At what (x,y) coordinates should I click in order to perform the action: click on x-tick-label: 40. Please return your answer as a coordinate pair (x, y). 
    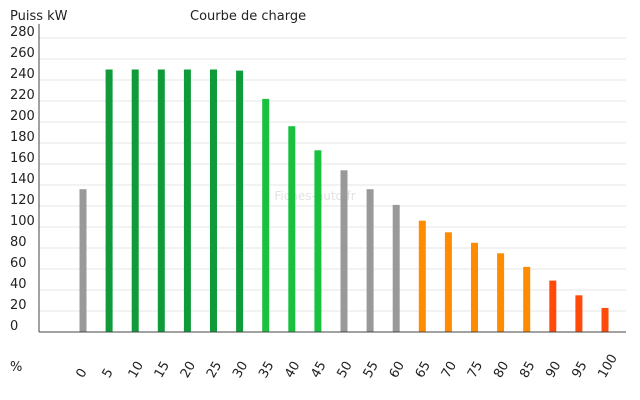
    Looking at the image, I should click on (292, 370).